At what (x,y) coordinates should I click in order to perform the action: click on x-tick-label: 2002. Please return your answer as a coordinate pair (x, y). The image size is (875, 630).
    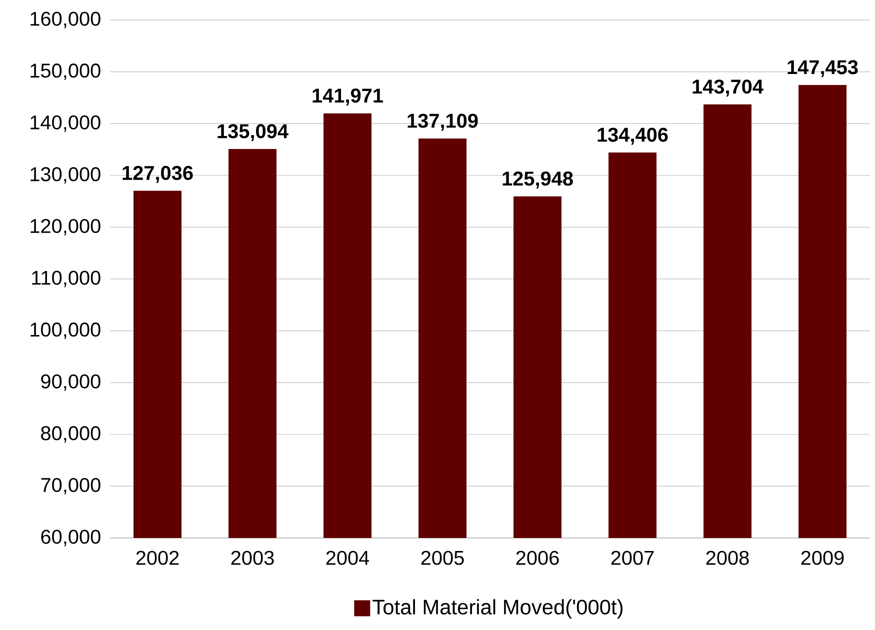
    Looking at the image, I should click on (157, 557).